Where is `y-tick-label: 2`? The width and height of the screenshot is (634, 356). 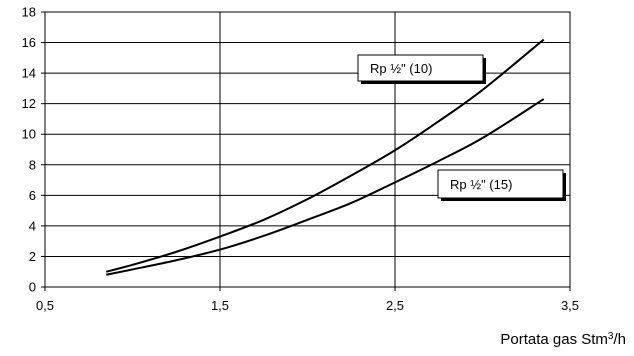
y-tick-label: 2 is located at coordinates (32, 256).